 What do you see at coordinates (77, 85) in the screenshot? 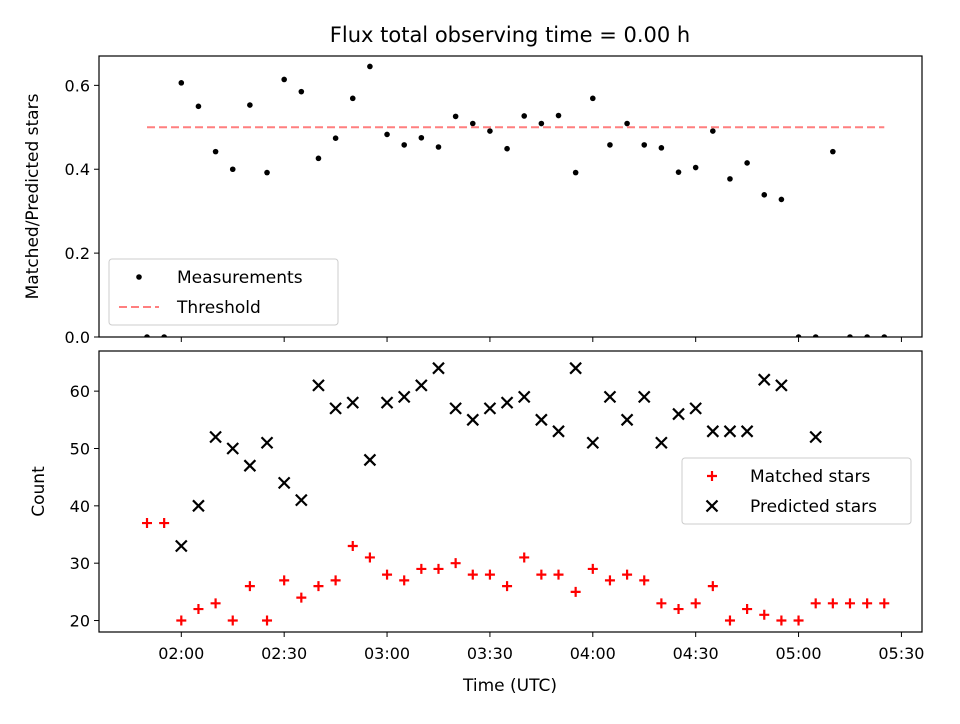
I see `top-y-tick-label: 0.6` at bounding box center [77, 85].